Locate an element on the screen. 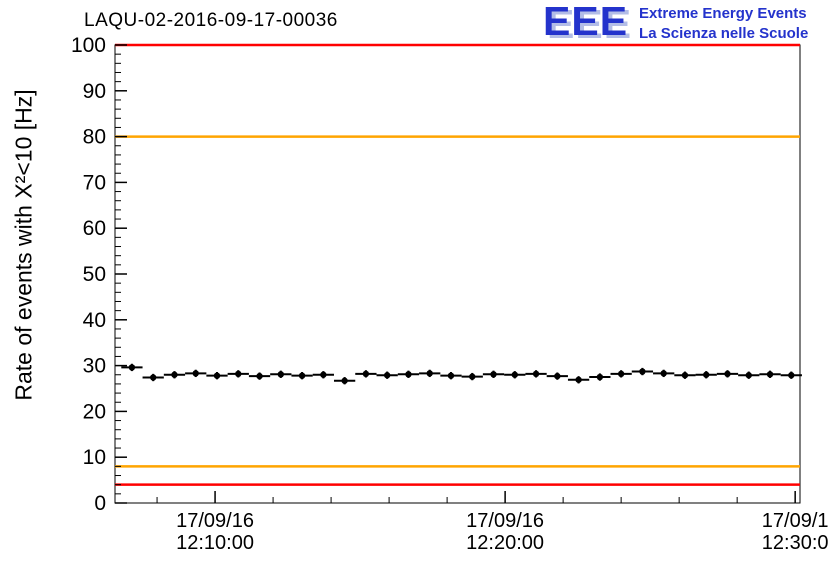  y-tick-label: 0 is located at coordinates (100, 503).